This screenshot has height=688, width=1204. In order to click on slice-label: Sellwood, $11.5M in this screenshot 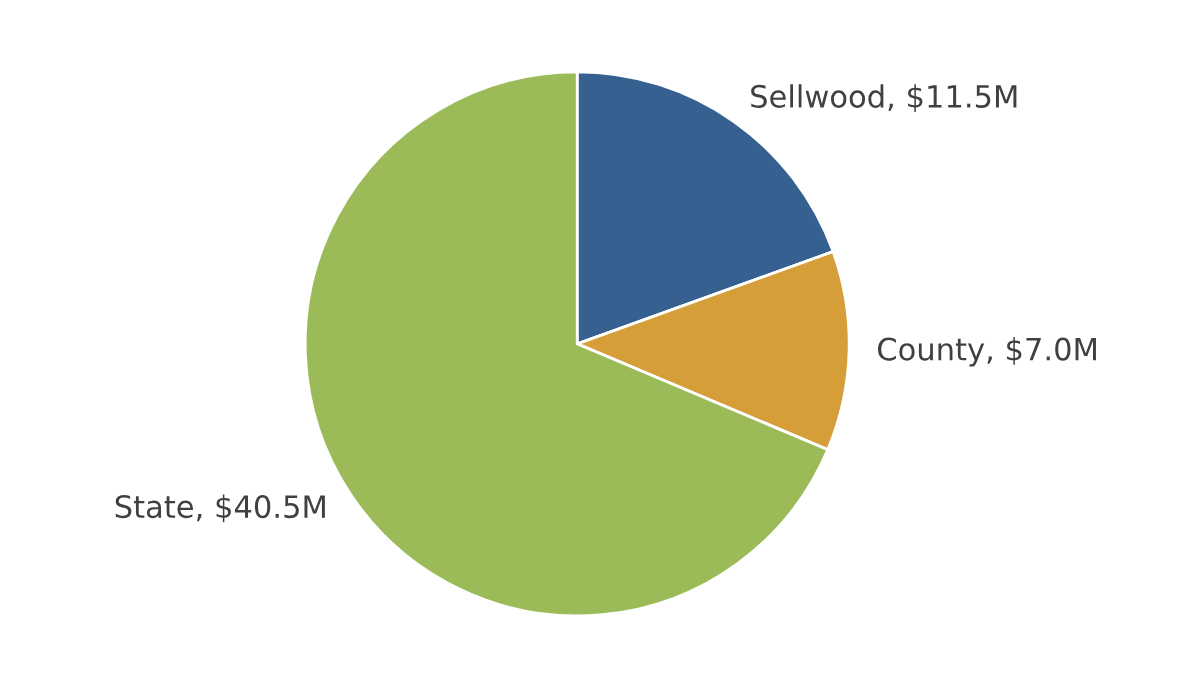, I will do `click(884, 98)`.